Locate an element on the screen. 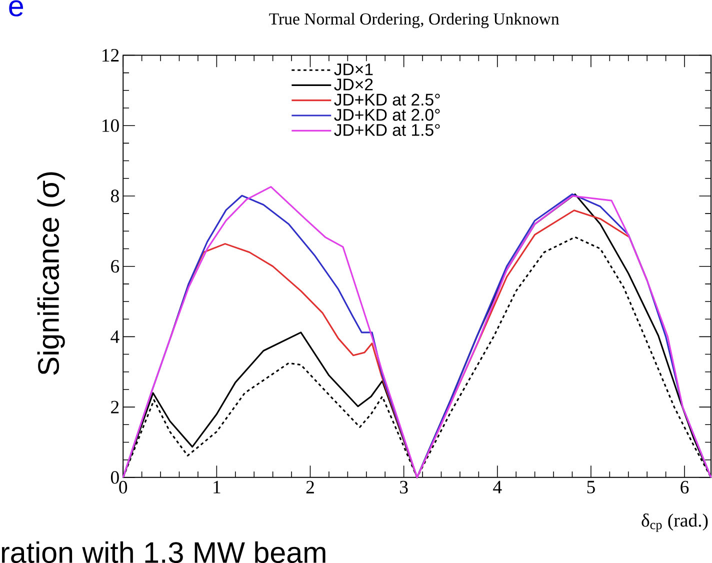 Image resolution: width=712 pixels, height=563 pixels. y-tick-label: 12 is located at coordinates (110, 55).